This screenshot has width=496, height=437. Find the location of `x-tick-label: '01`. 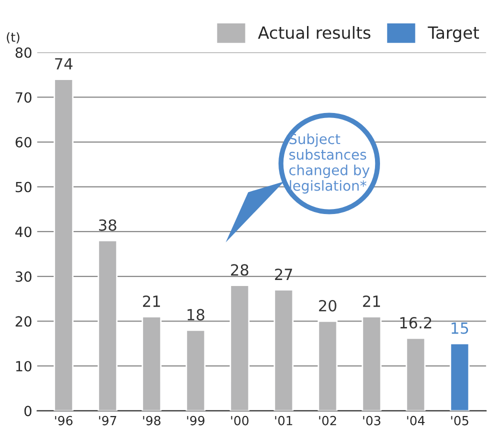

x-tick-label: '01 is located at coordinates (283, 421).